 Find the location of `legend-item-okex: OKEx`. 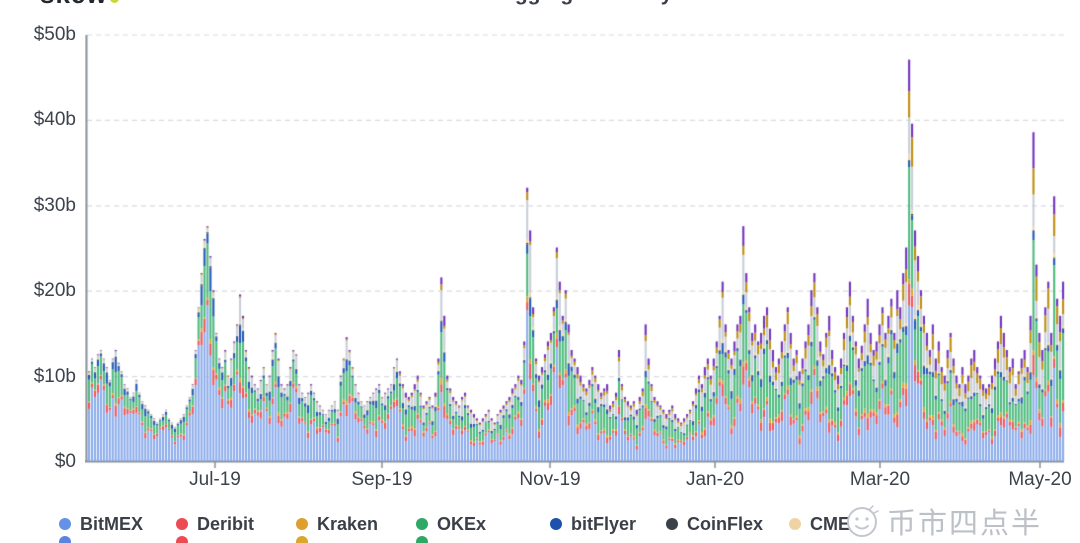

legend-item-okex: OKEx is located at coordinates (451, 524).